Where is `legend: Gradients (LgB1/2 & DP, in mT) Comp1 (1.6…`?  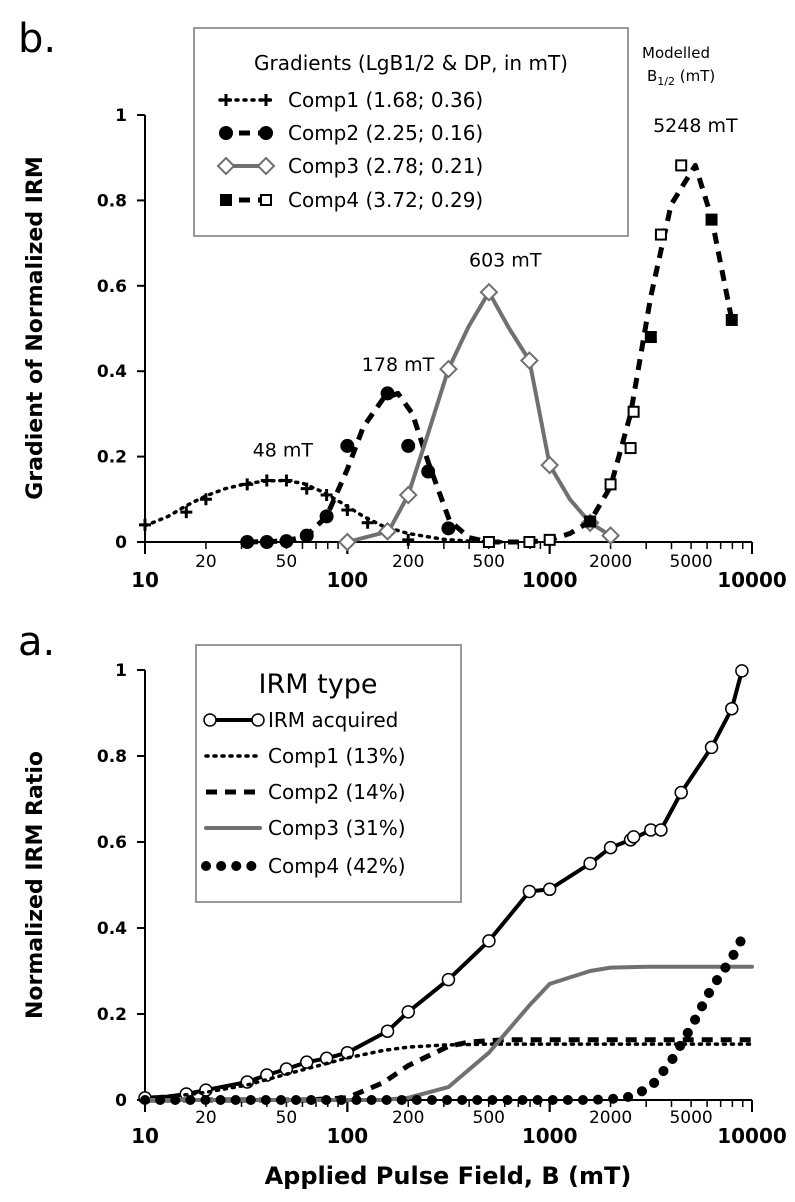 legend: Gradients (LgB1/2 & DP, in mT) Comp1 (1.6… is located at coordinates (411, 132).